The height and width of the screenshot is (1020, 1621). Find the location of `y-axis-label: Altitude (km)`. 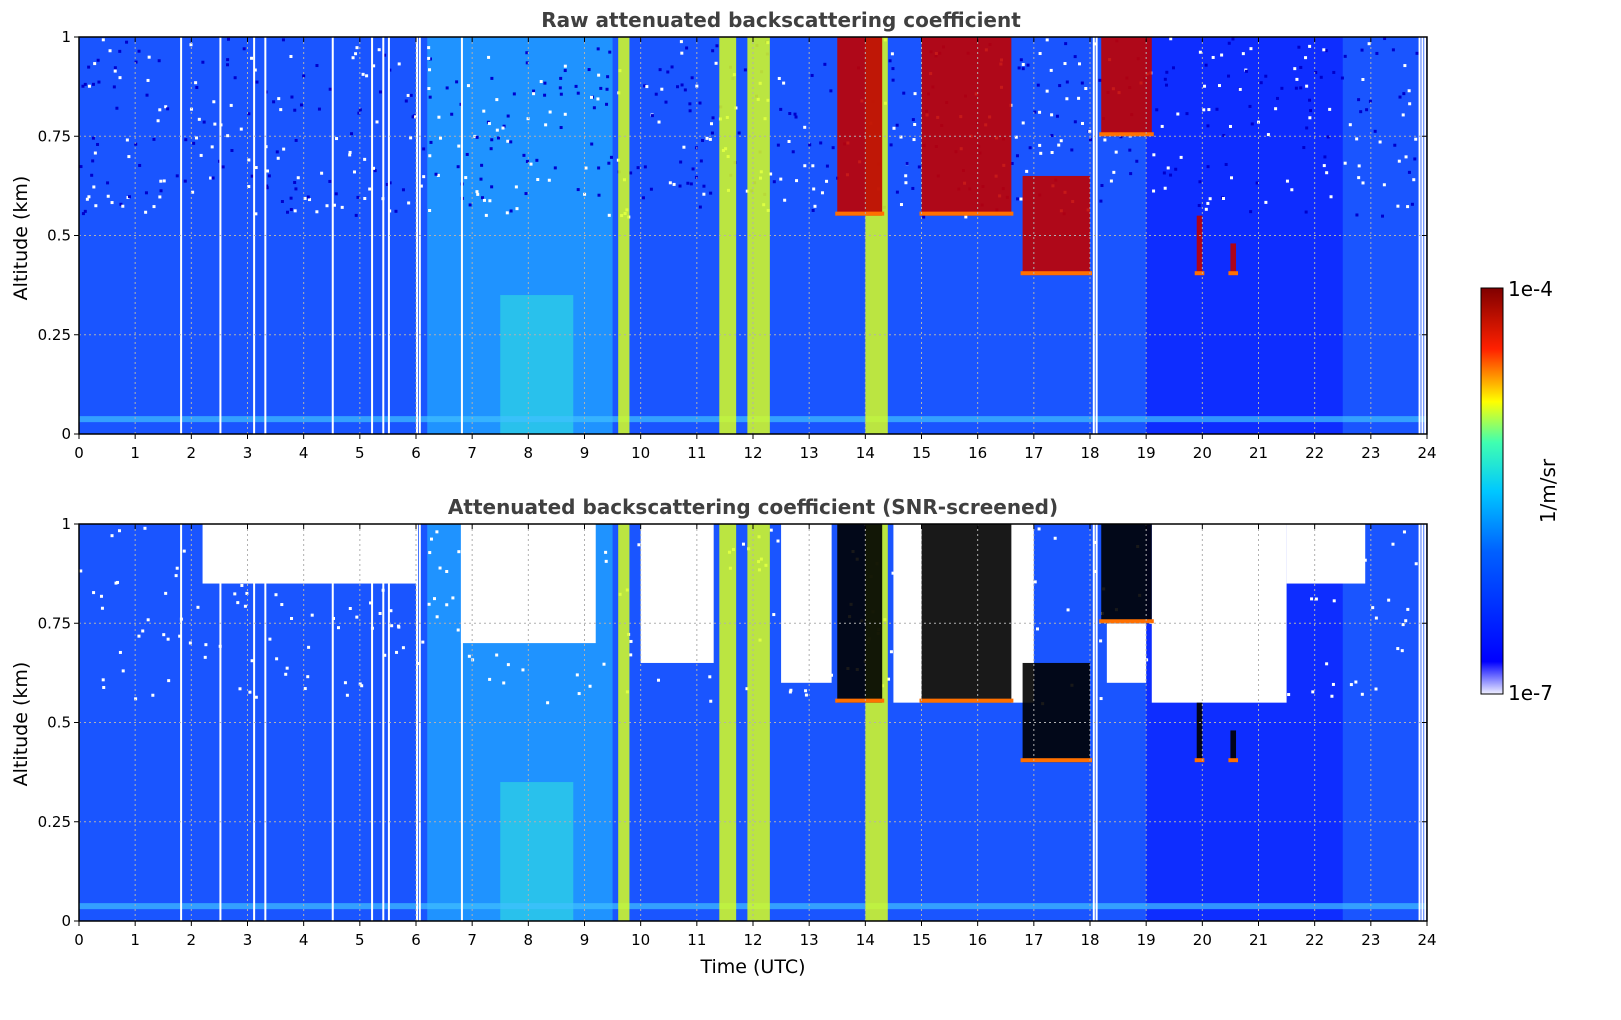

y-axis-label: Altitude (km) is located at coordinates (21, 238).